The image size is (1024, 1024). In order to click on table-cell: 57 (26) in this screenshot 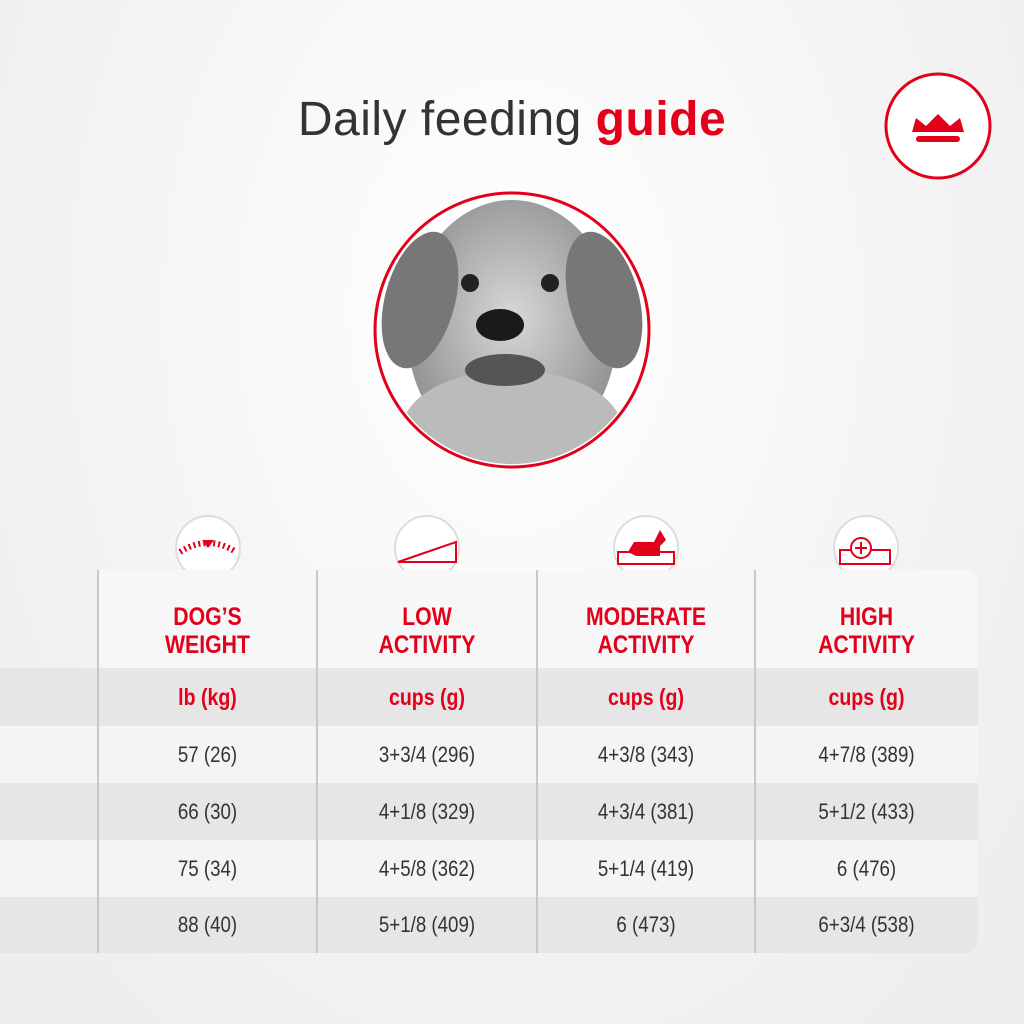, I will do `click(207, 754)`.